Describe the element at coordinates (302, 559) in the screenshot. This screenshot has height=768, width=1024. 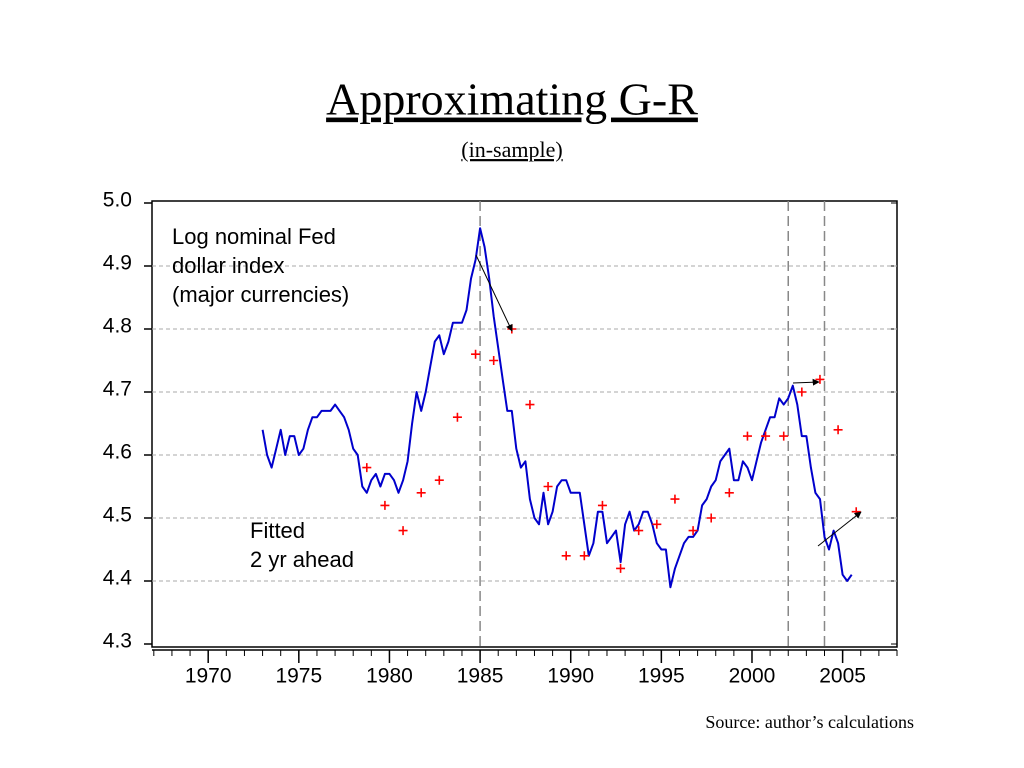
I see `annotation: 2 yr ahead` at that location.